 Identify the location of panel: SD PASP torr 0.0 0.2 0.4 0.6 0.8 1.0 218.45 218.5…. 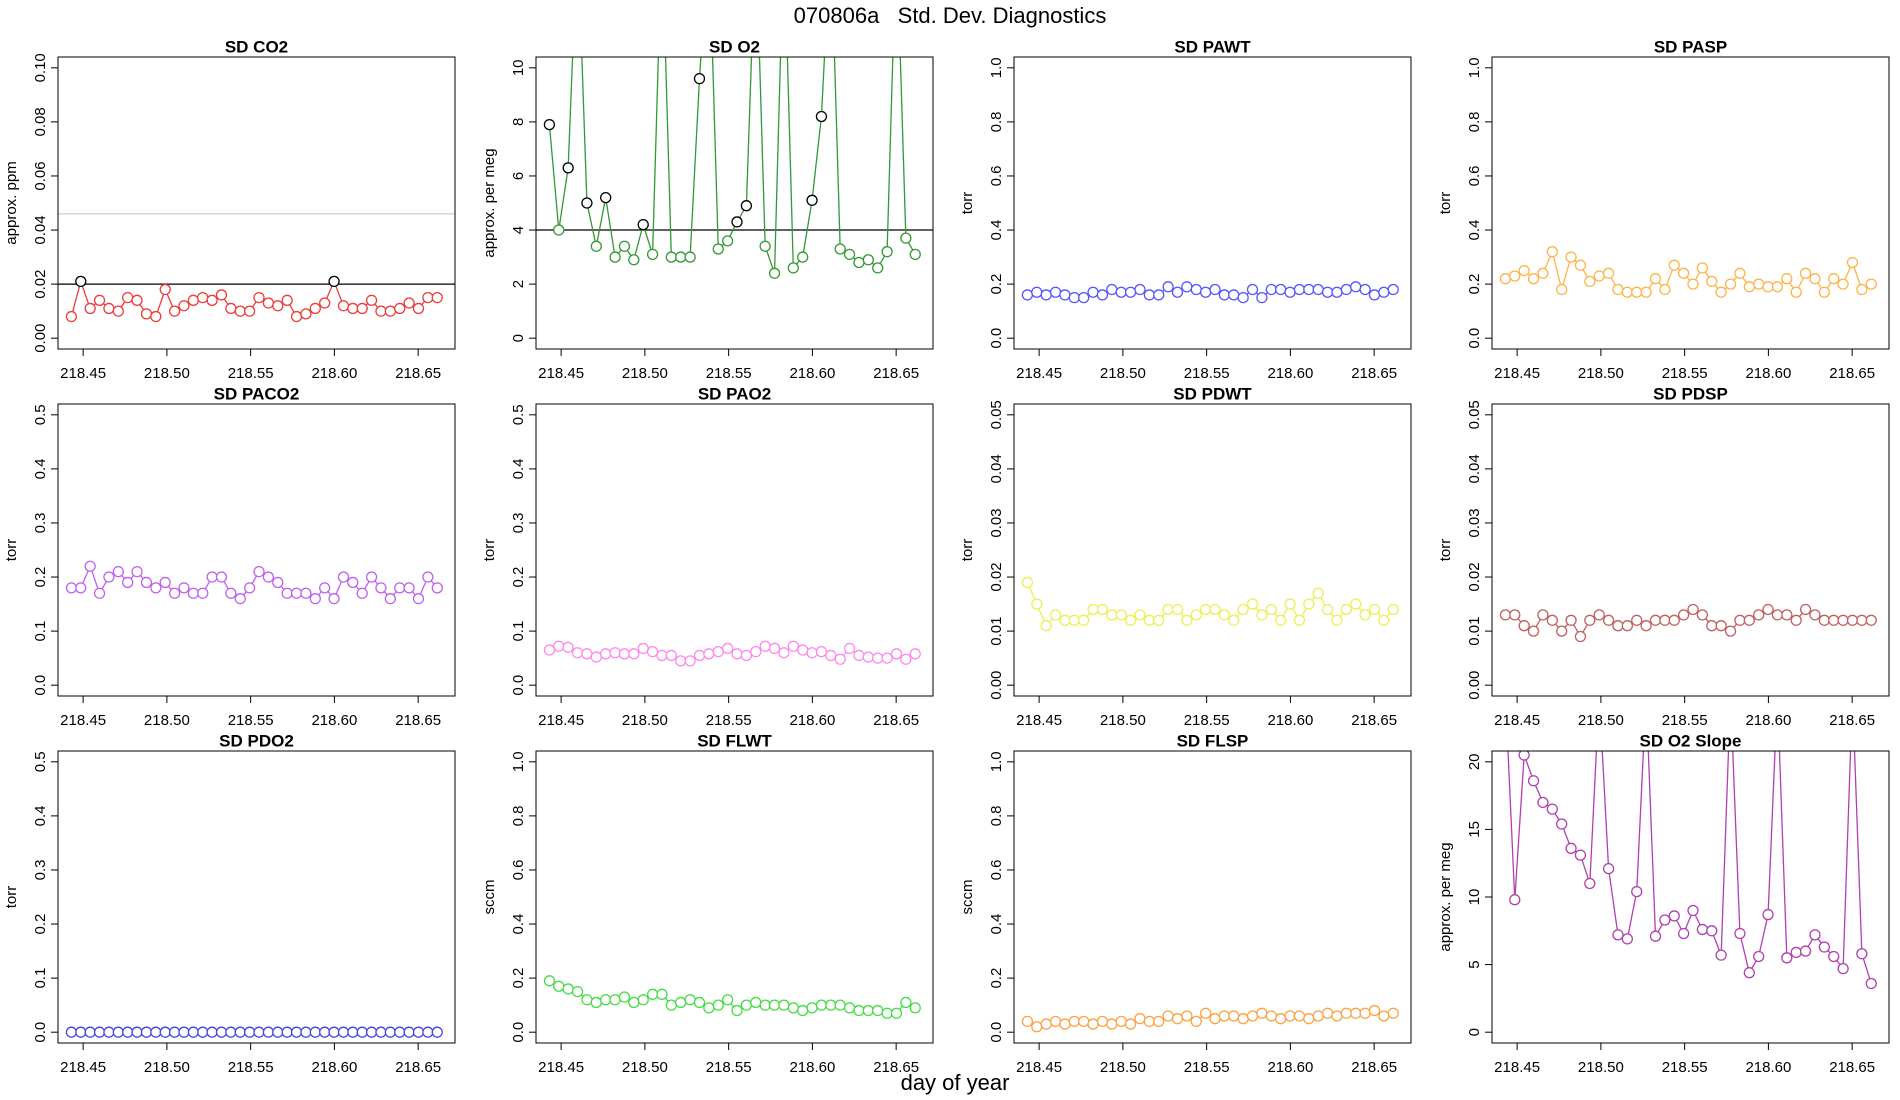
(1663, 209).